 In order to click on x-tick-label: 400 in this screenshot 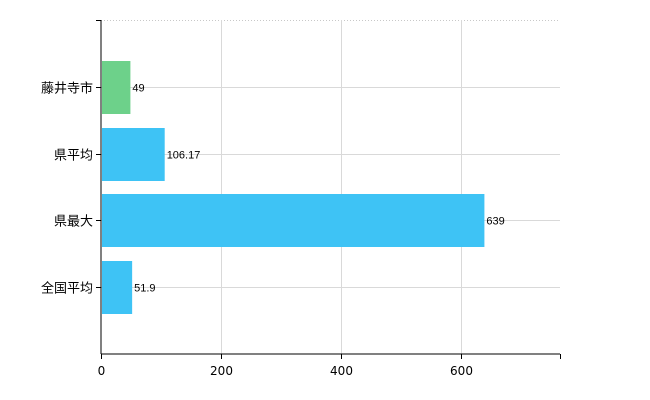, I will do `click(341, 371)`.